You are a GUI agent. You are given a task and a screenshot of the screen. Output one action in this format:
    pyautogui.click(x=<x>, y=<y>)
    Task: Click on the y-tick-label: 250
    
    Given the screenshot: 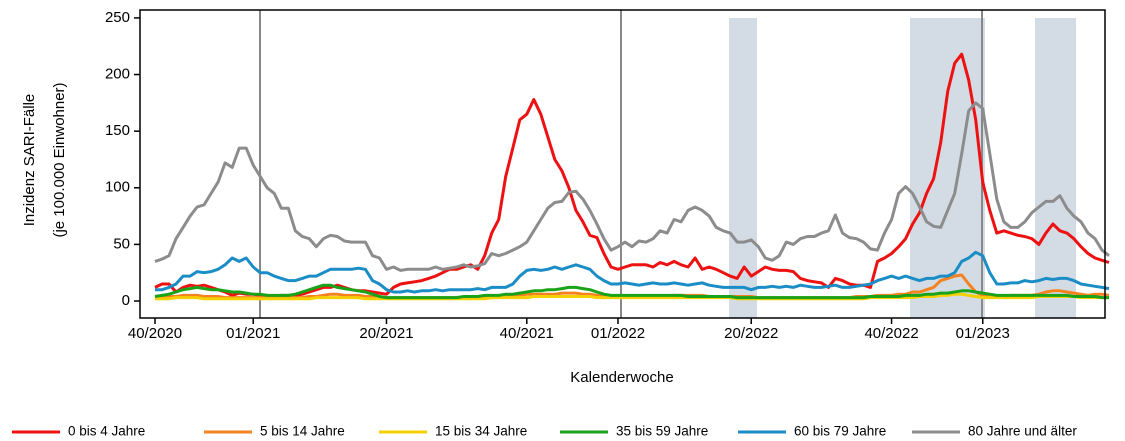 What is the action you would take?
    pyautogui.click(x=117, y=17)
    